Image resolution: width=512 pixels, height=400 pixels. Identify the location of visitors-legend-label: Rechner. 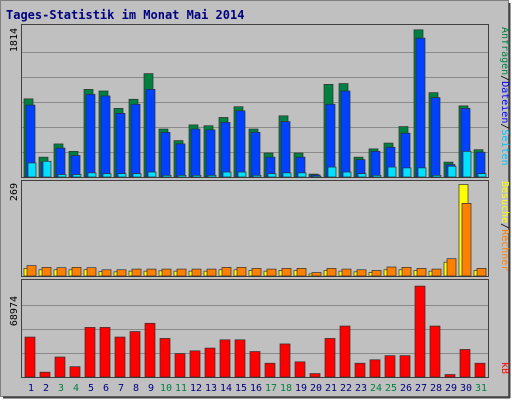
(504, 250).